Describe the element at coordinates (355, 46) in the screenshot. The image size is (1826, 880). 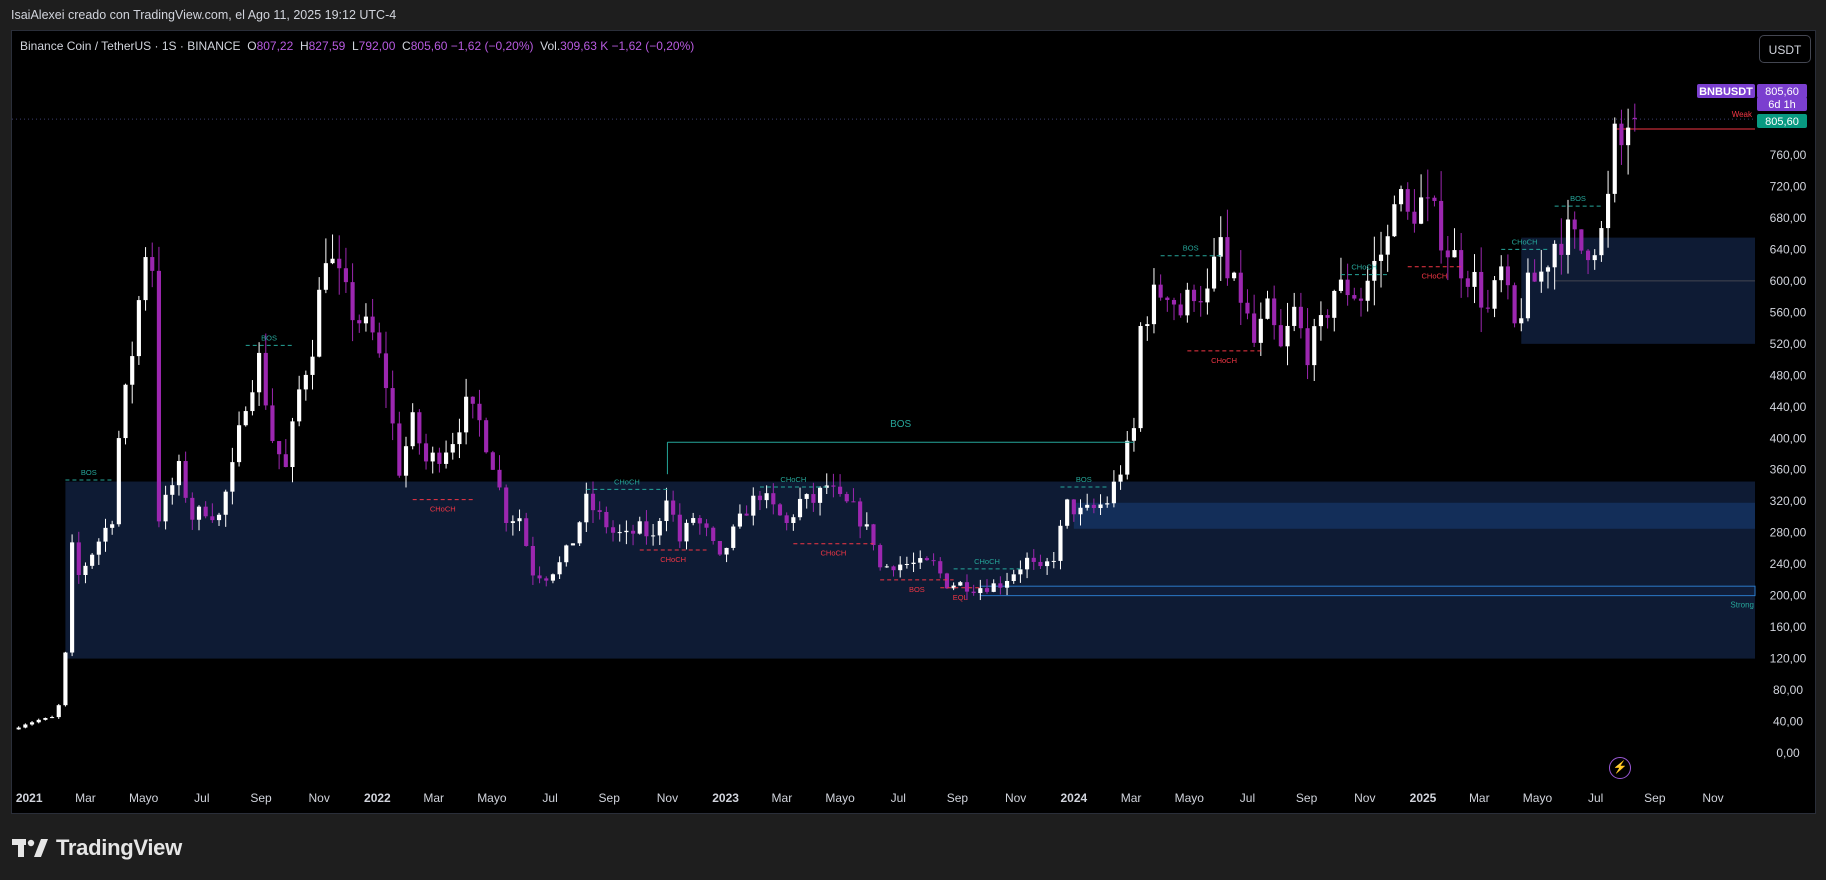
I see `low-label: L` at that location.